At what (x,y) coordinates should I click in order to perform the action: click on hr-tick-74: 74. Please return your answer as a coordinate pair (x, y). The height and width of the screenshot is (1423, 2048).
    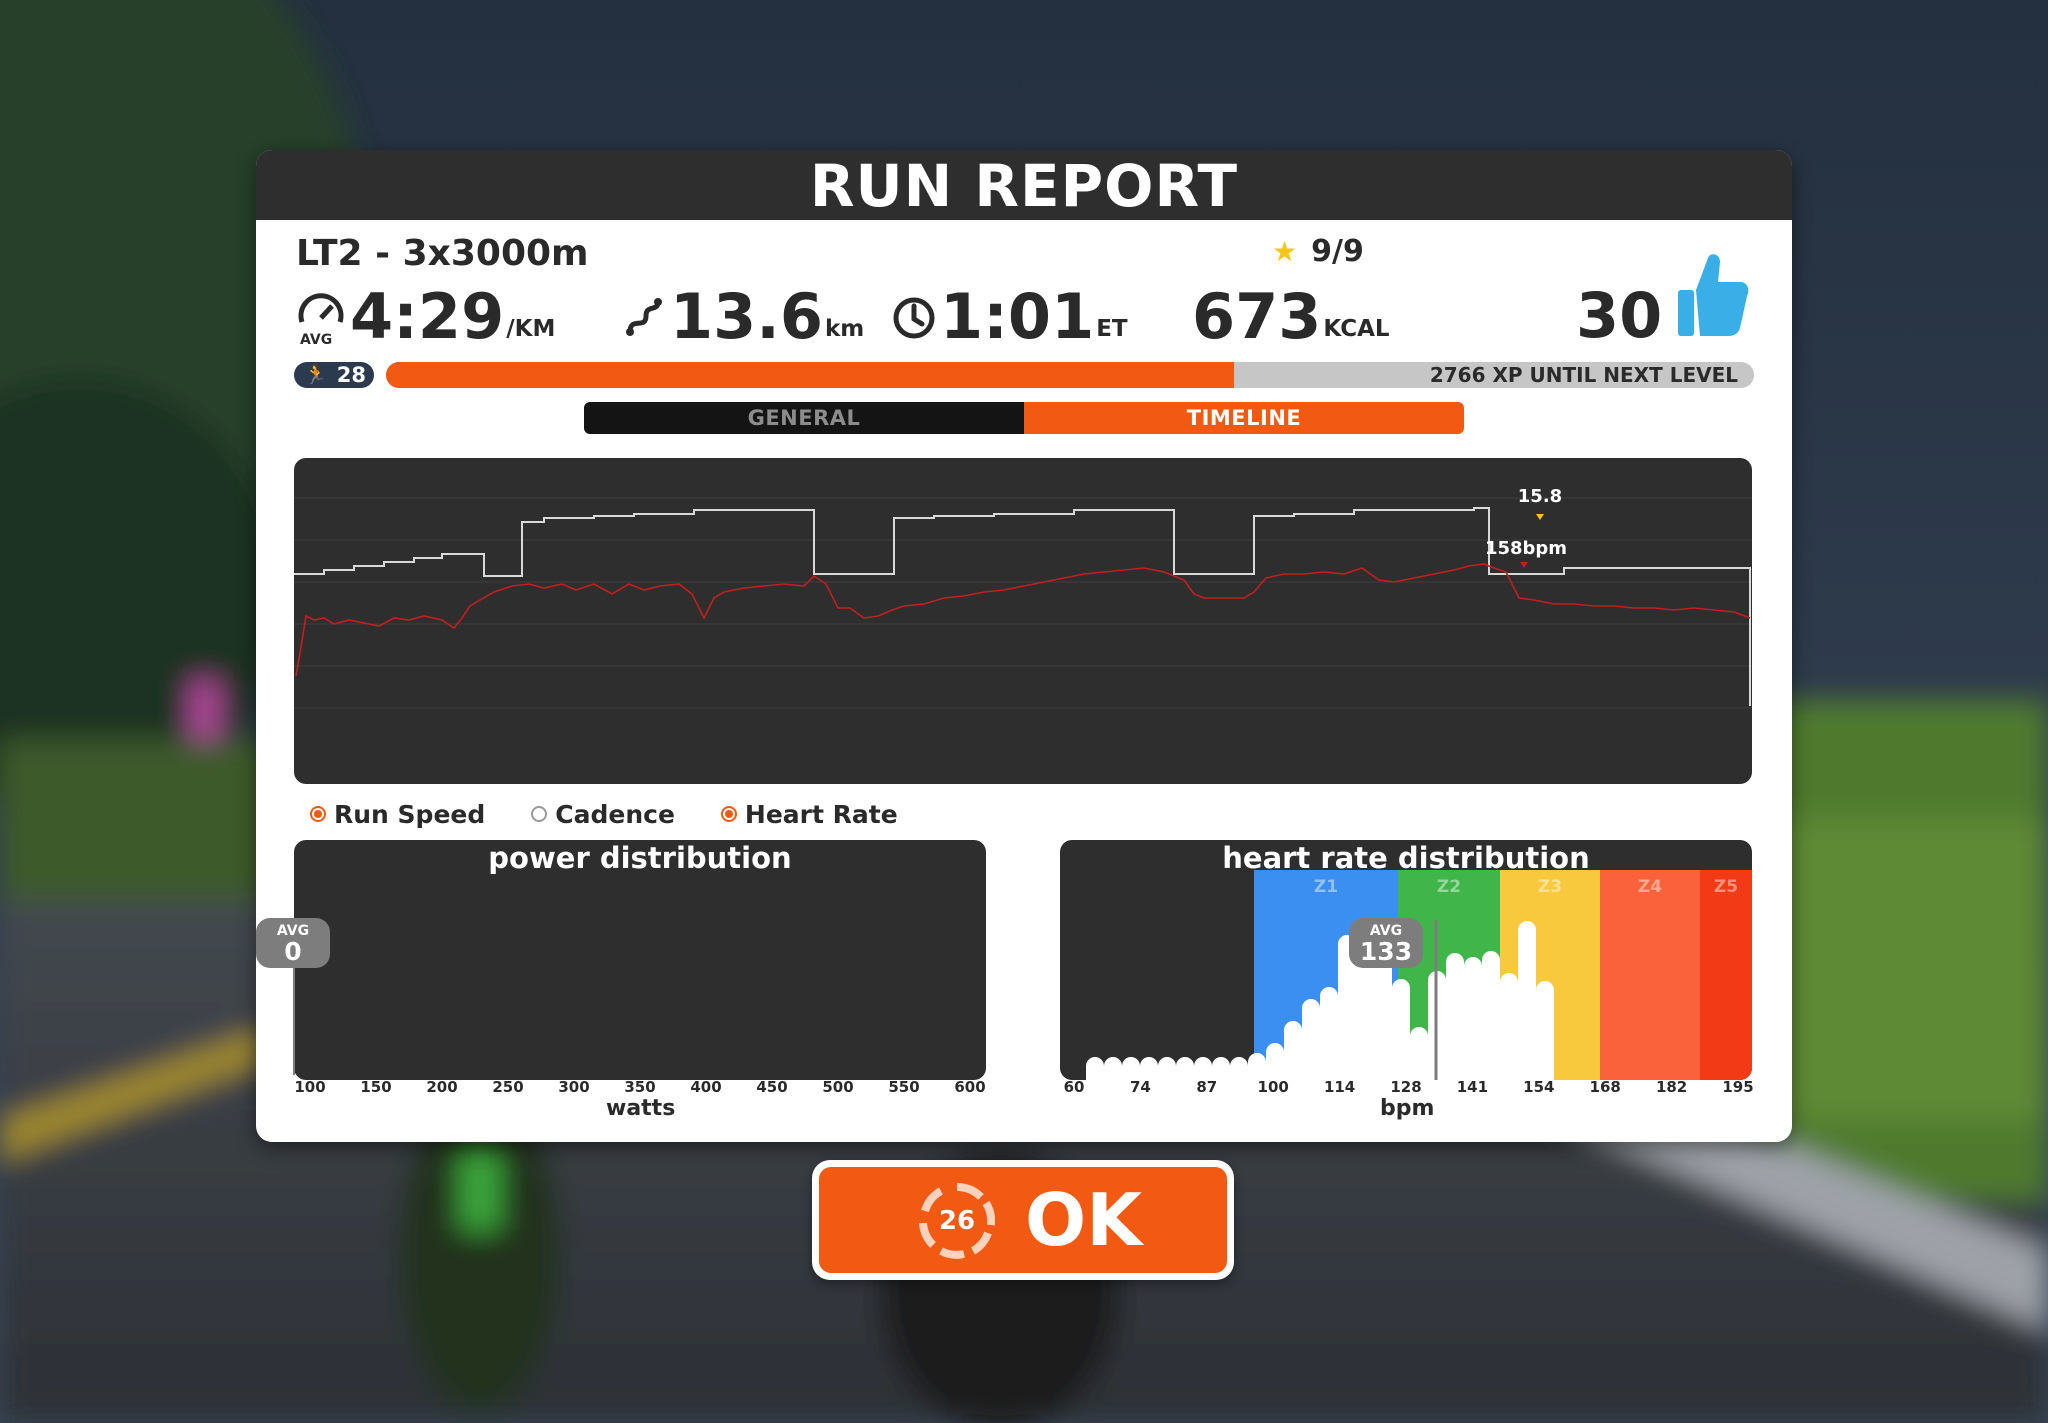
    Looking at the image, I should click on (1140, 1087).